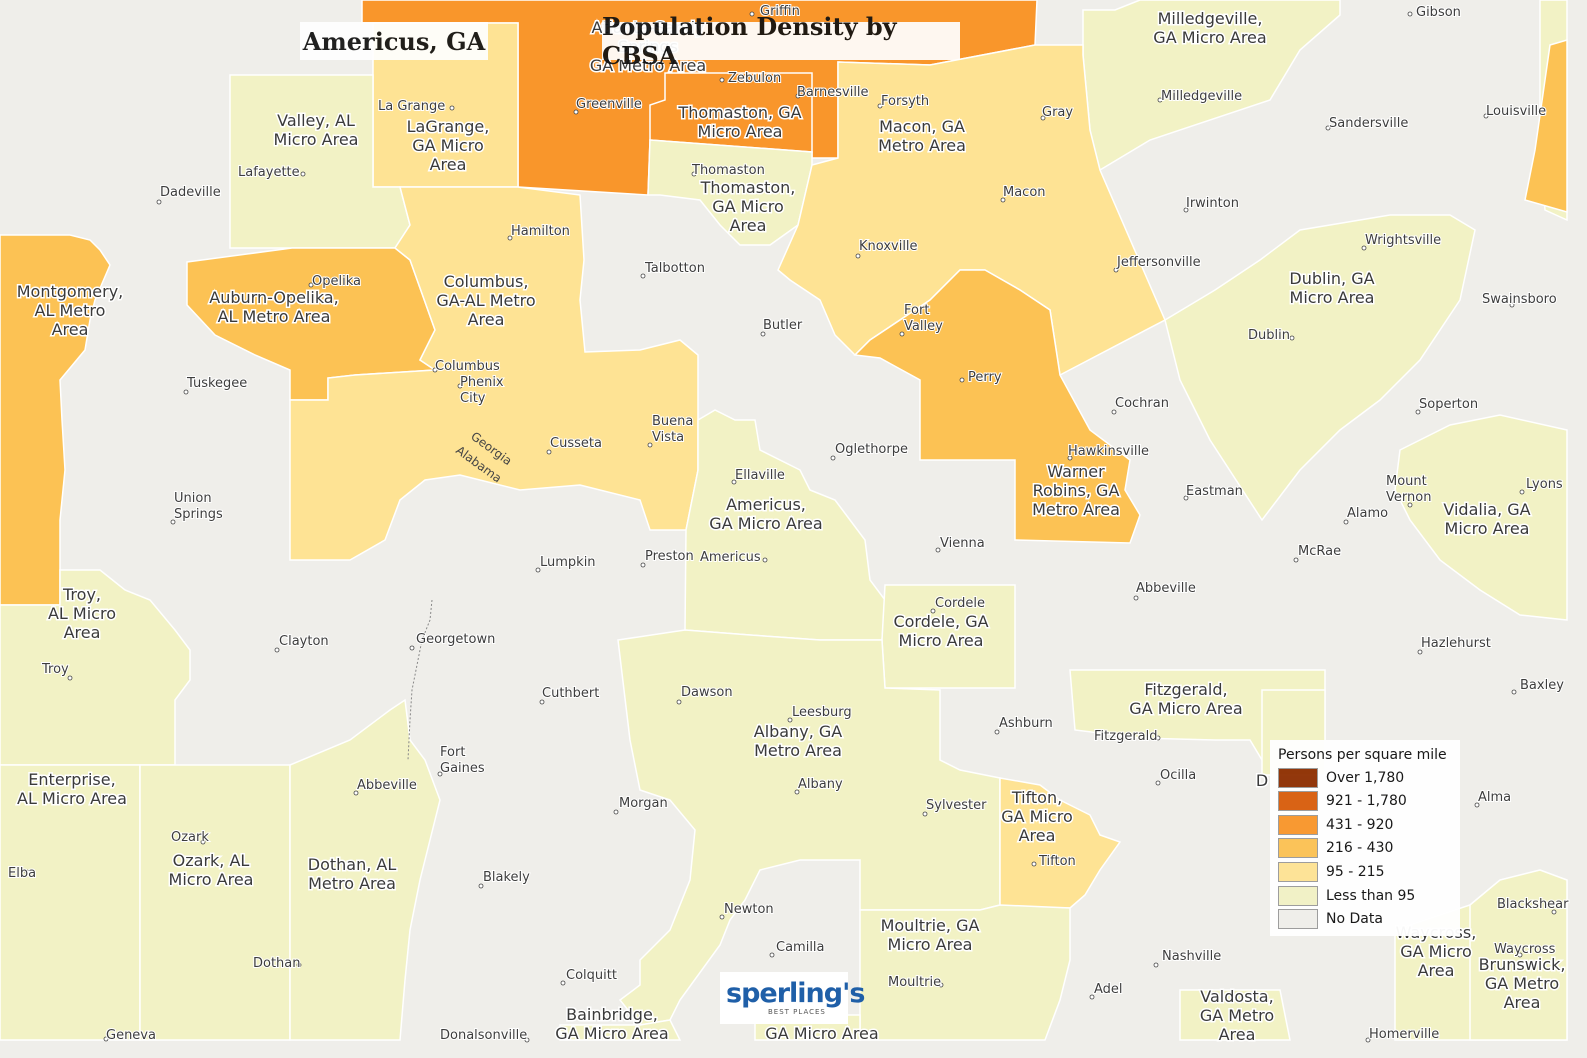  What do you see at coordinates (1448, 404) in the screenshot?
I see `place-label: Soperton` at bounding box center [1448, 404].